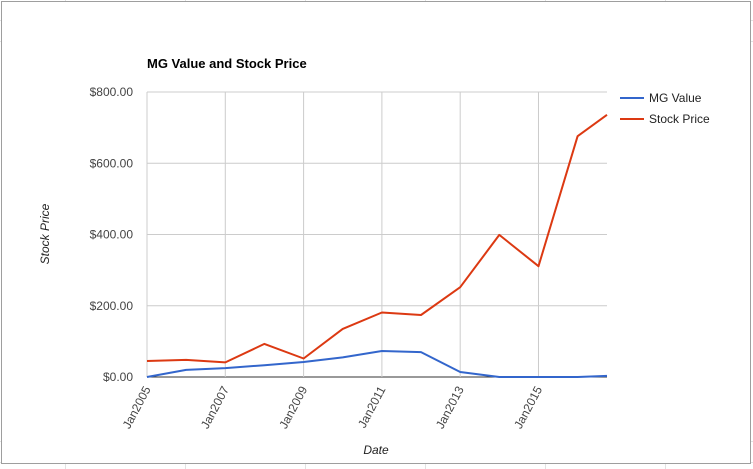 The height and width of the screenshot is (469, 753). What do you see at coordinates (679, 119) in the screenshot?
I see `legend-label: Stock Price` at bounding box center [679, 119].